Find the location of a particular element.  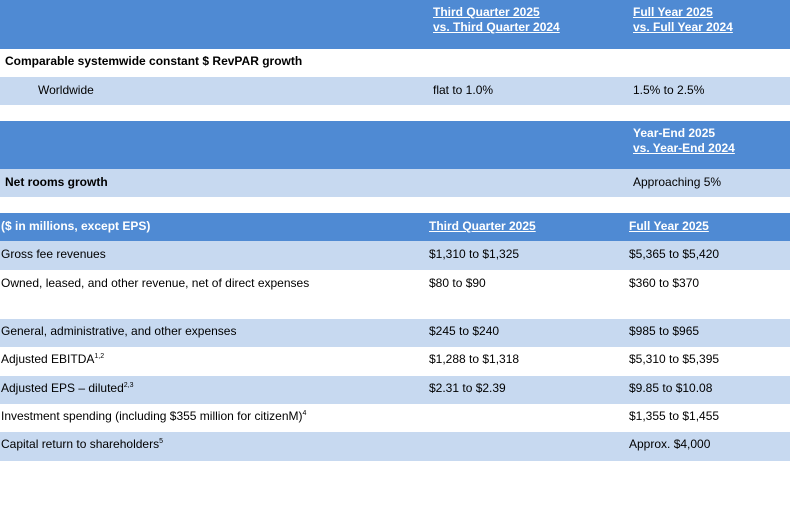

rooms-row: Net rooms growth Approaching 5% is located at coordinates (395, 183).